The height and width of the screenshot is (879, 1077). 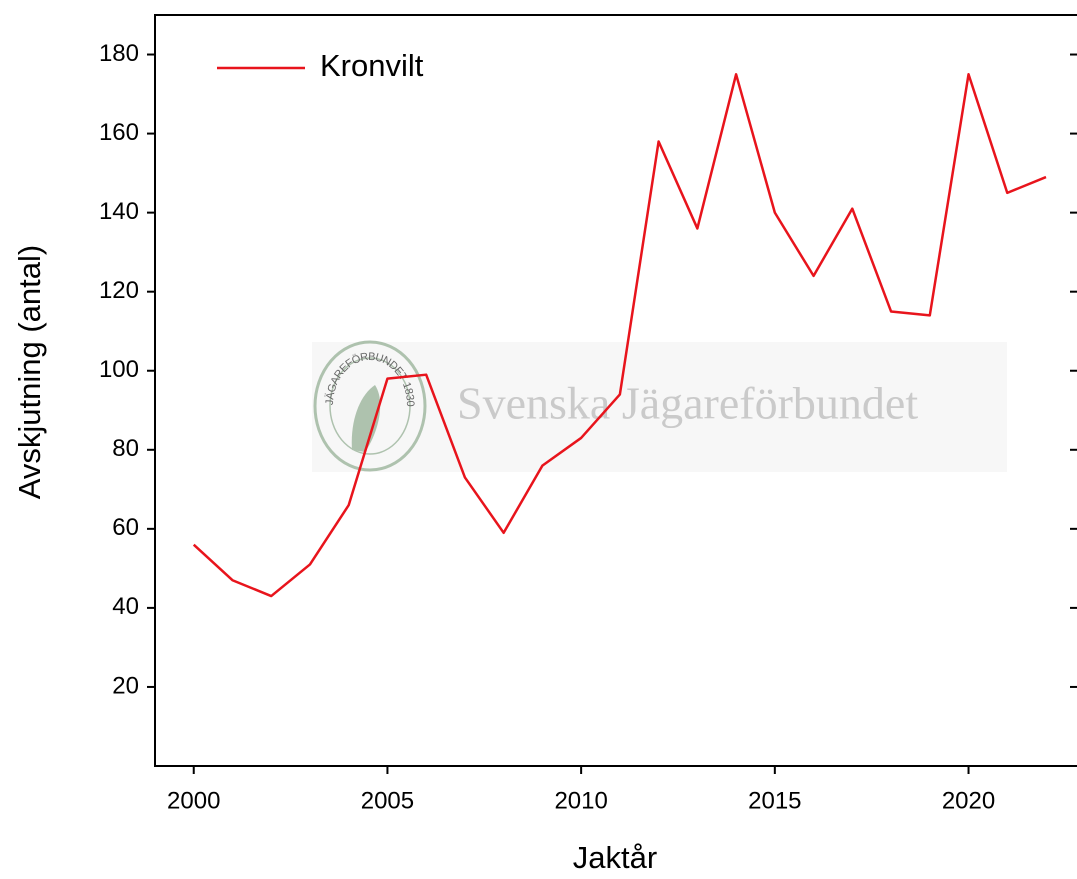 What do you see at coordinates (125, 685) in the screenshot?
I see `y-tick-label: 20` at bounding box center [125, 685].